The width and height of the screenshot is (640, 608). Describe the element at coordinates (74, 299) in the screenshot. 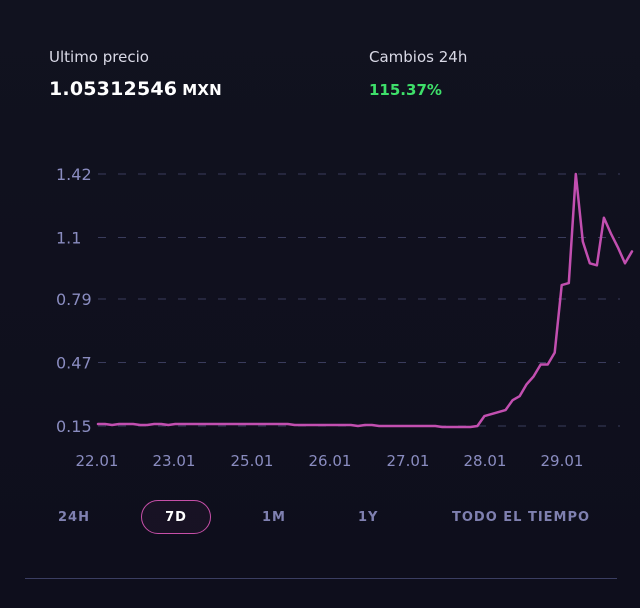

I see `y-tick-label: 0.79` at that location.